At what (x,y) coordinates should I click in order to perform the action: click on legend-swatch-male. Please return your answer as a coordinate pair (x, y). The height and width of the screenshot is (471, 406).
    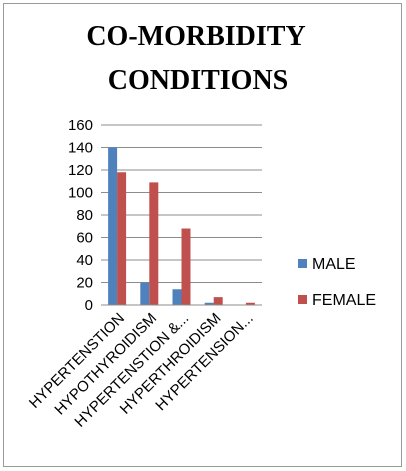
    Looking at the image, I should click on (302, 263).